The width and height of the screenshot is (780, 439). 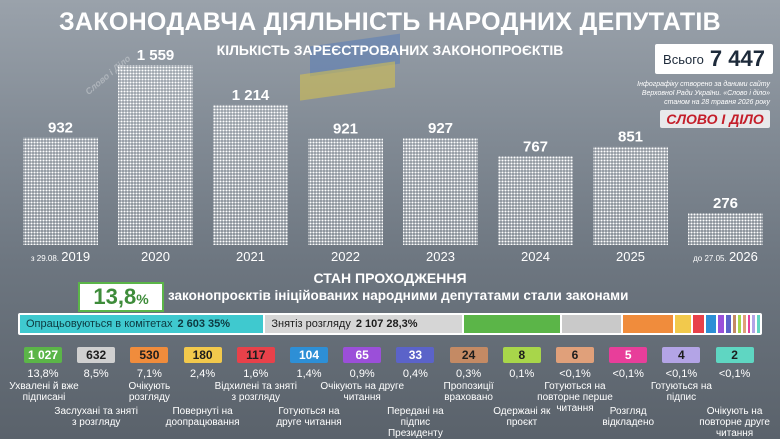 I want to click on bar-2024, so click(x=535, y=200).